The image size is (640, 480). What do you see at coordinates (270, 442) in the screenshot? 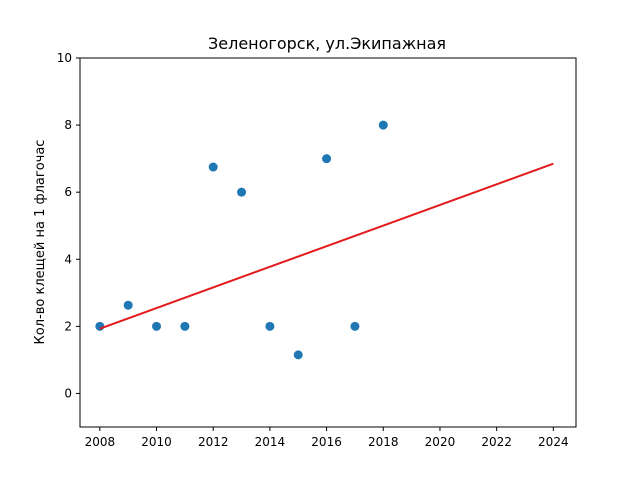
I see `x-tick-label: 2014` at bounding box center [270, 442].